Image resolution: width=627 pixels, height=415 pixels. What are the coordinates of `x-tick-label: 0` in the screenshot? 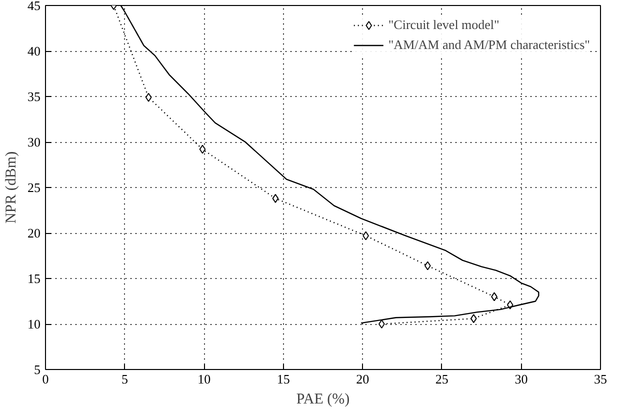 It's located at (45, 379).